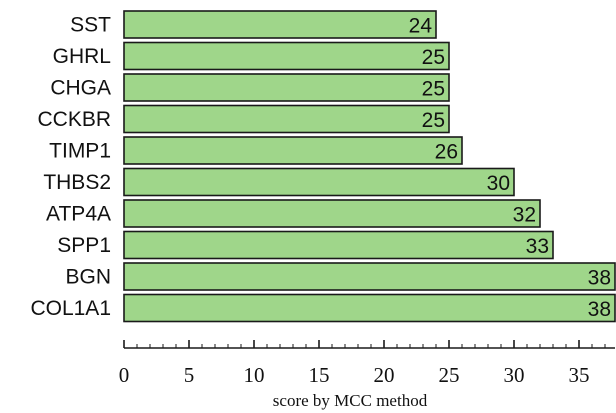 The width and height of the screenshot is (616, 413). Describe the element at coordinates (433, 57) in the screenshot. I see `value-label-ghrl: 25` at that location.